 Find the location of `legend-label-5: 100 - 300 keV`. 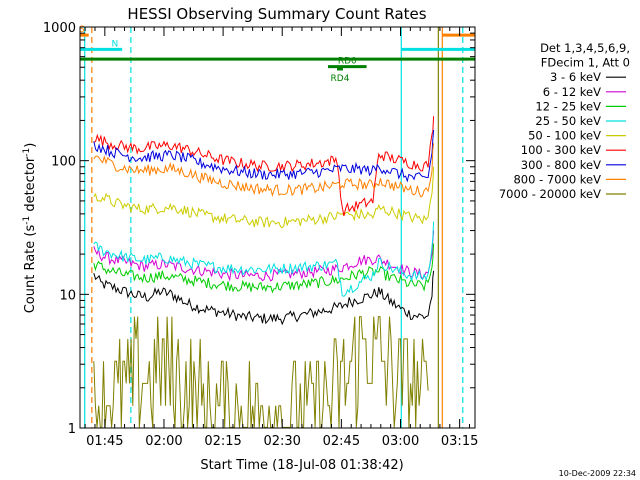

legend-label-5: 100 - 300 keV is located at coordinates (561, 150).